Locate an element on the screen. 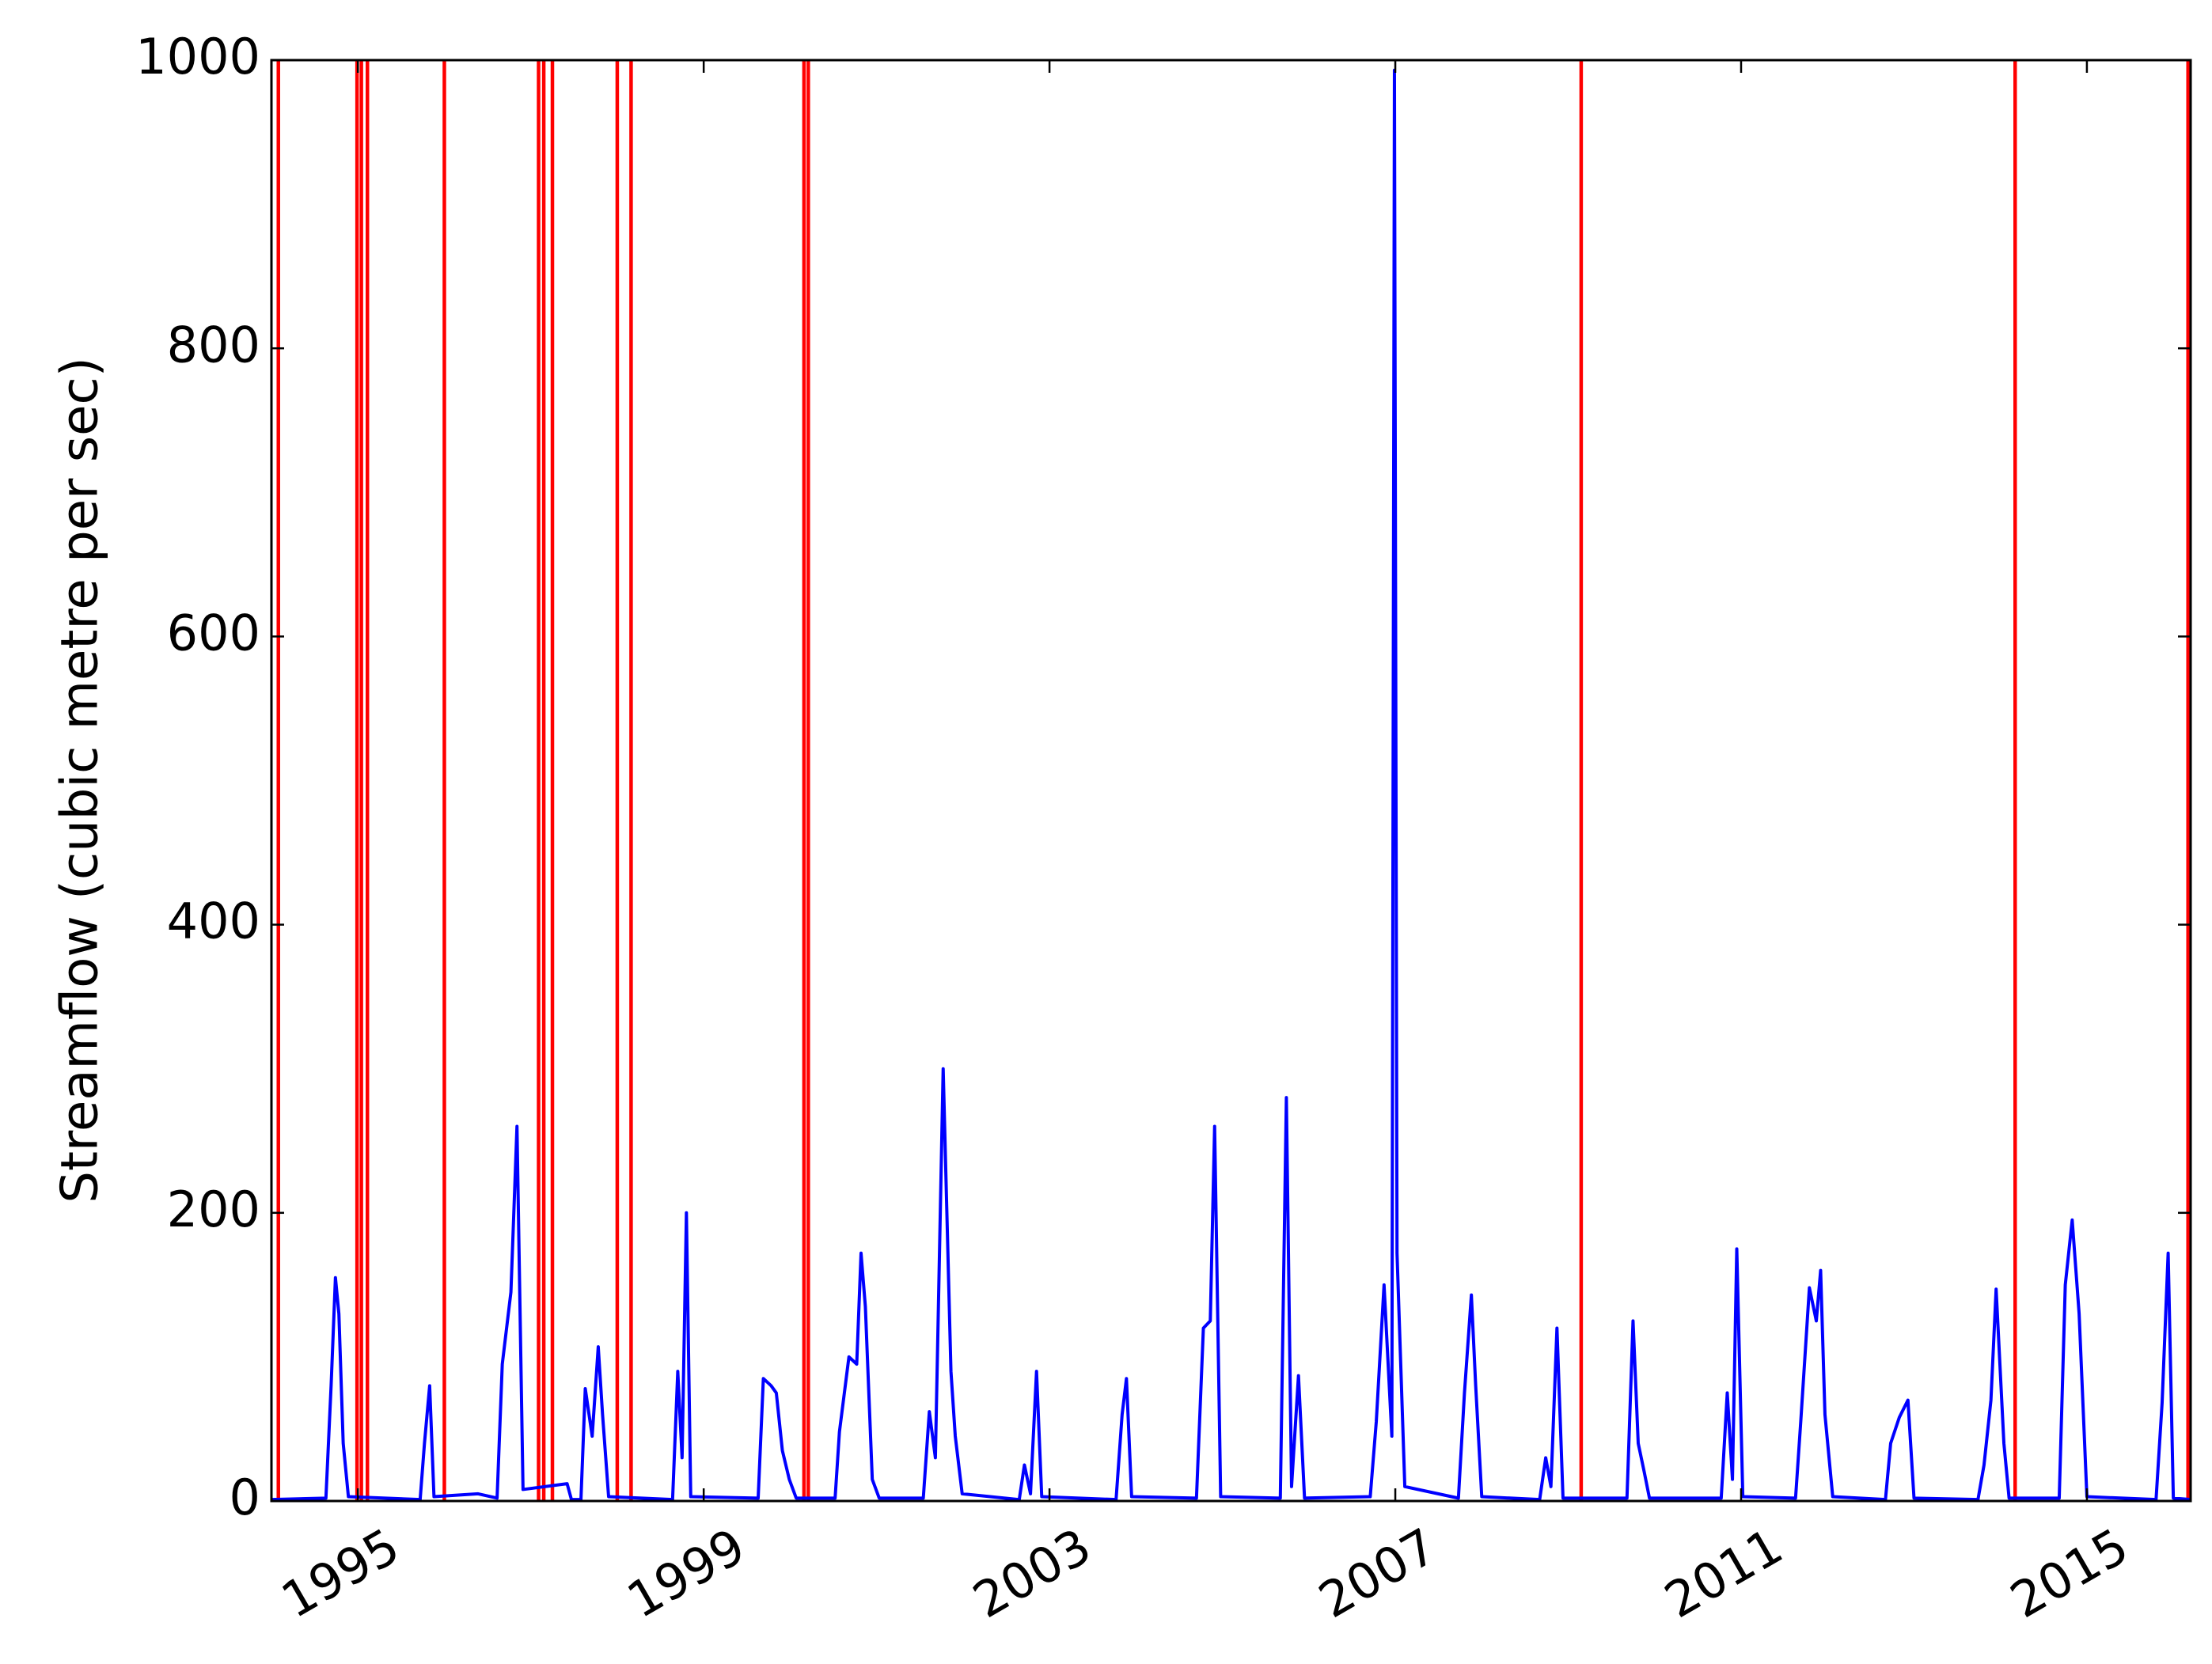  x-tick-label: 2007 is located at coordinates (1377, 1573).